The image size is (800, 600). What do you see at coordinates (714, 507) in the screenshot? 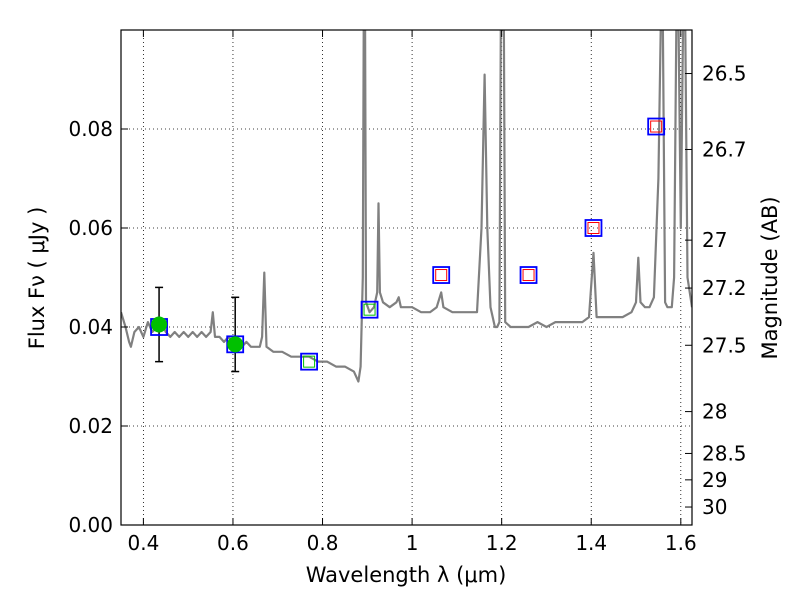
I see `y2-tick-label: 30` at bounding box center [714, 507].